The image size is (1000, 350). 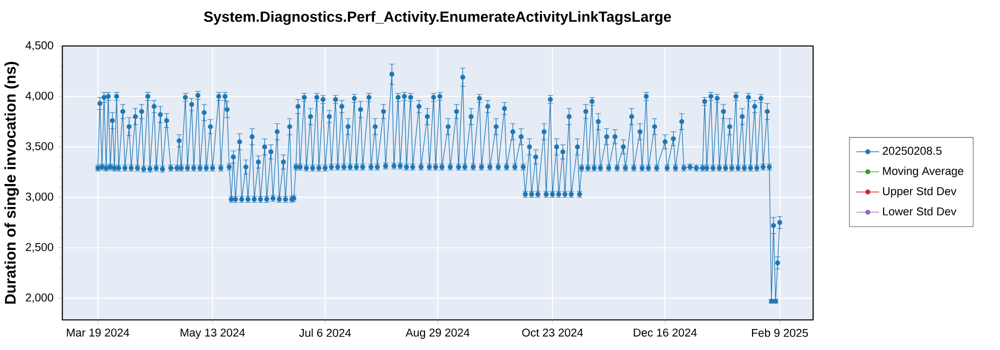 What do you see at coordinates (552, 332) in the screenshot?
I see `x-tick-label: Oct 23 2024` at bounding box center [552, 332].